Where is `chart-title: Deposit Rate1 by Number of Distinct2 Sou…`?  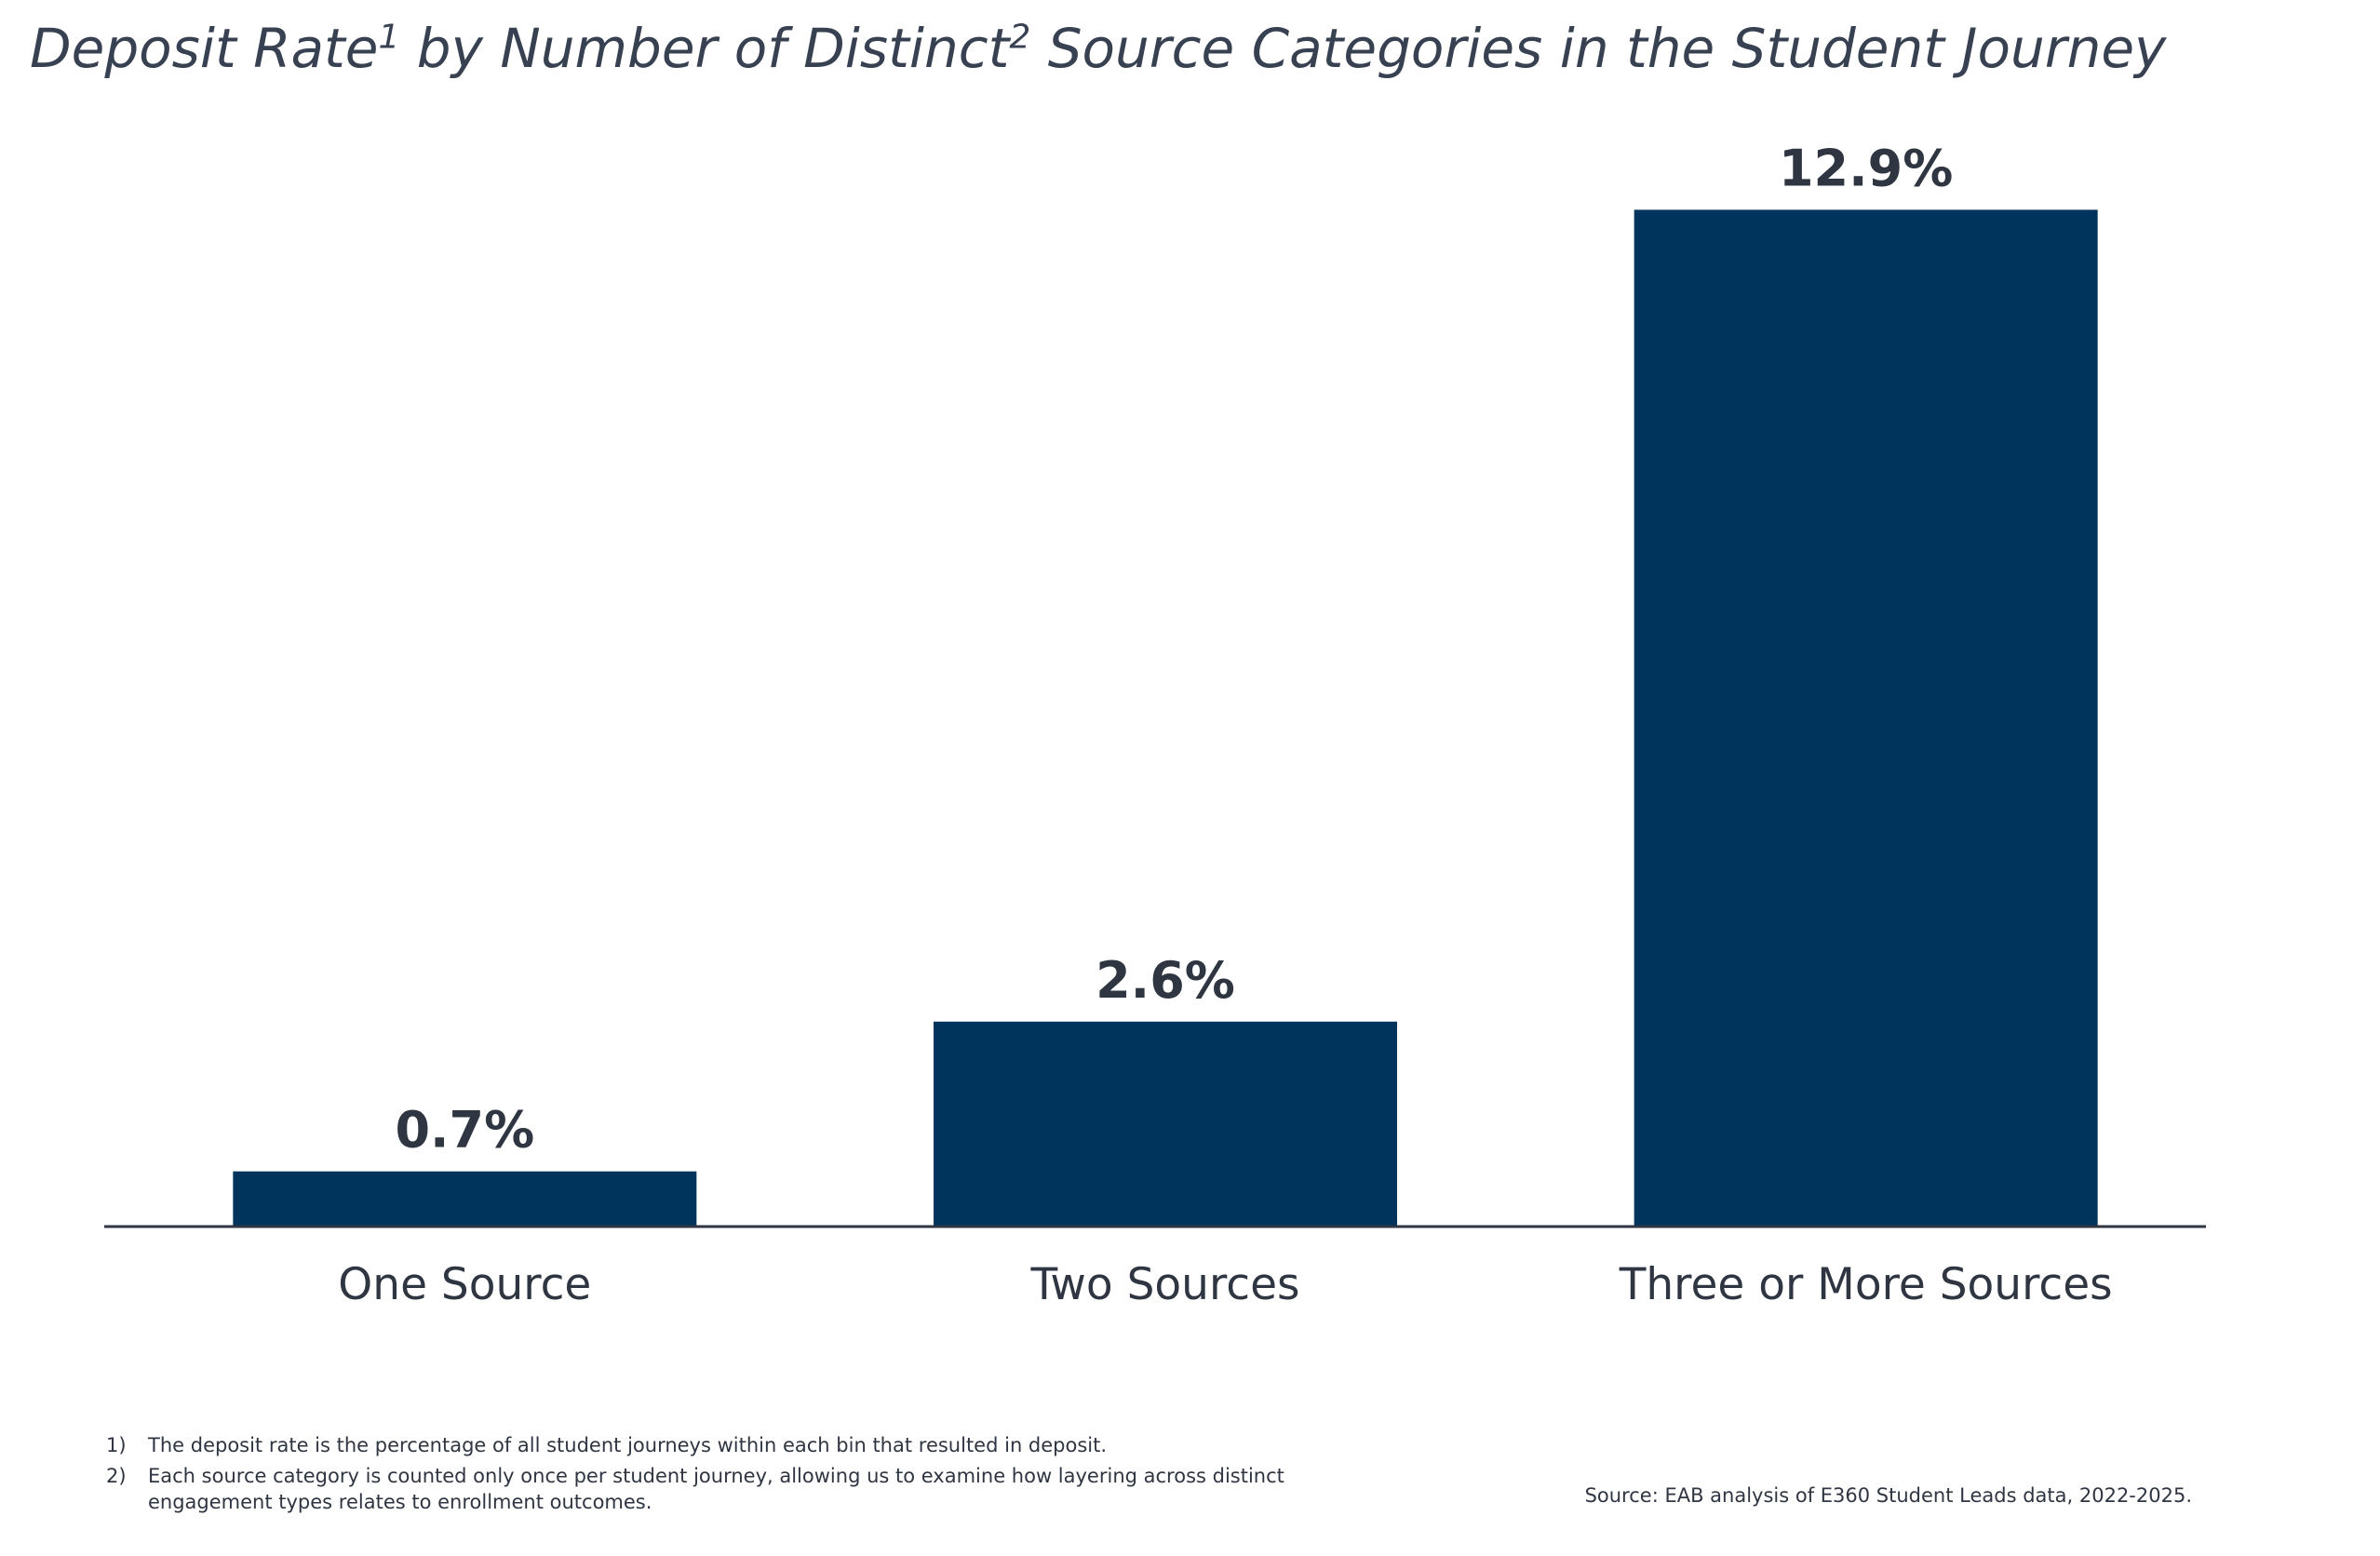 chart-title: Deposit Rate1 by Number of Distinct2 Sou… is located at coordinates (1098, 48).